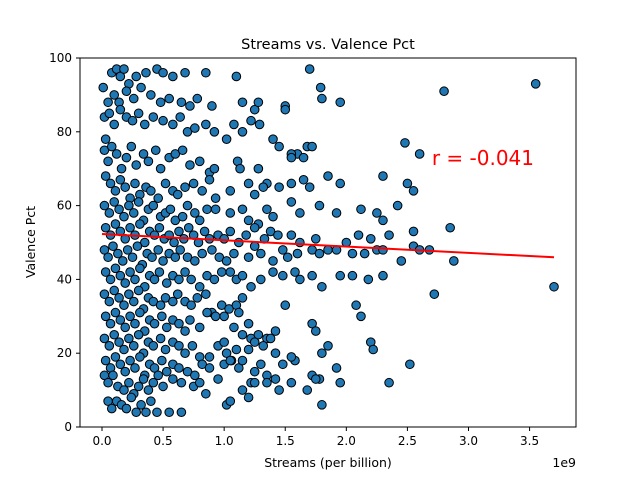 Image resolution: width=640 pixels, height=484 pixels. I want to click on chart-title: Streams vs. Valence Pct, so click(328, 45).